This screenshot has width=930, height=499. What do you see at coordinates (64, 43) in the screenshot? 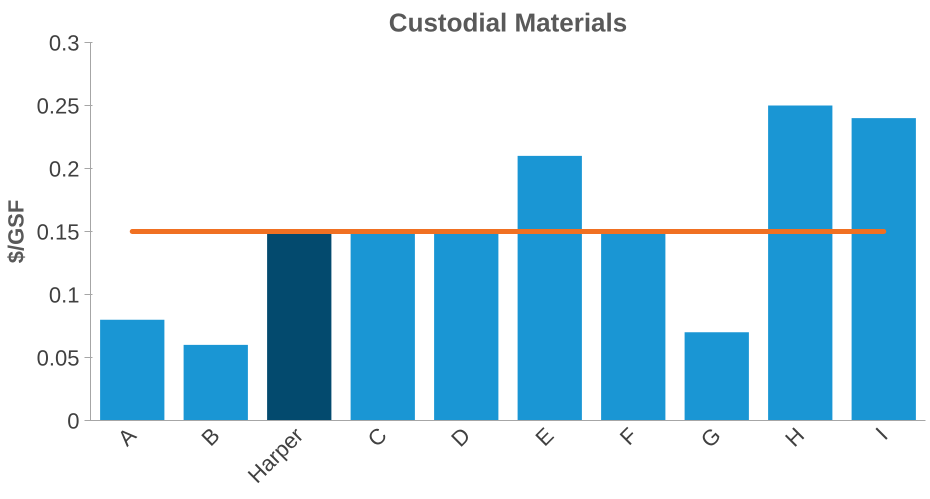
I see `y-tick-label: 0.3` at bounding box center [64, 43].